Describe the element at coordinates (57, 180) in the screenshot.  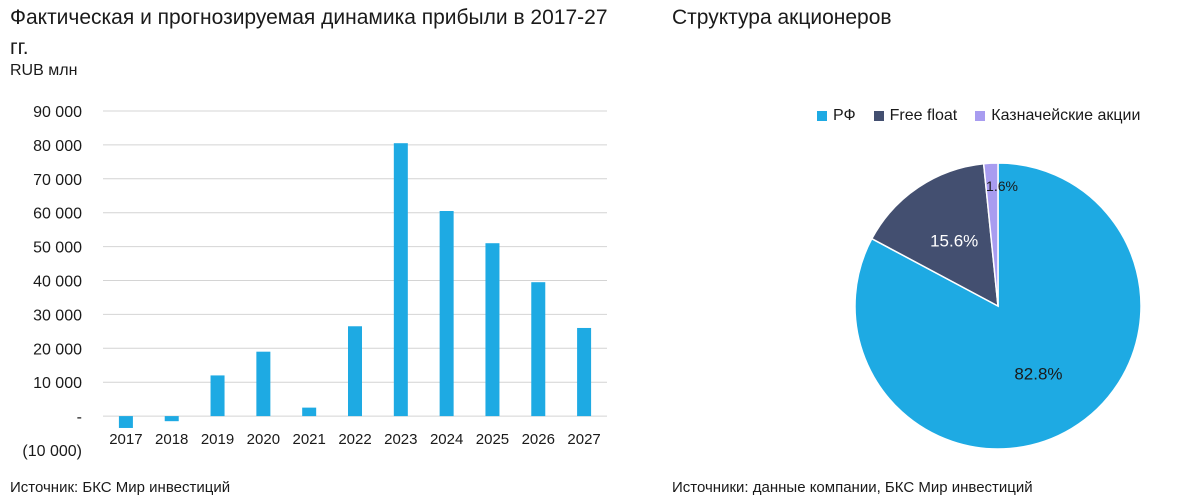
I see `y-tick-label: 70 000` at that location.